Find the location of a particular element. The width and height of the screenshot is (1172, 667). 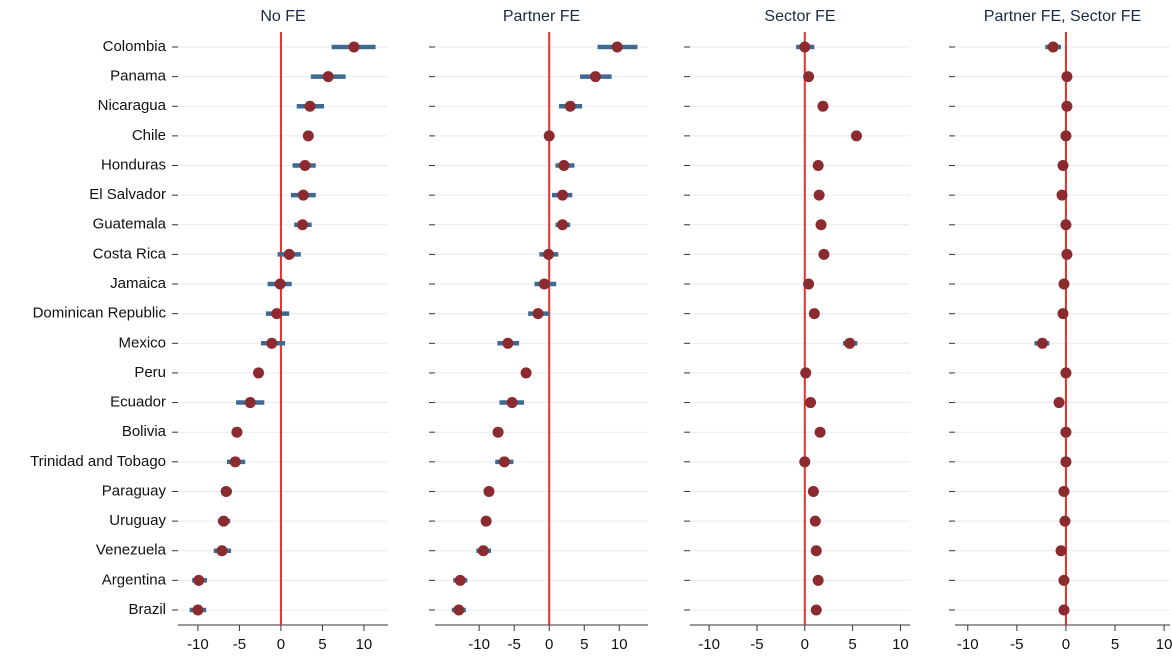

category-label: Costa Rica is located at coordinates (130, 253).